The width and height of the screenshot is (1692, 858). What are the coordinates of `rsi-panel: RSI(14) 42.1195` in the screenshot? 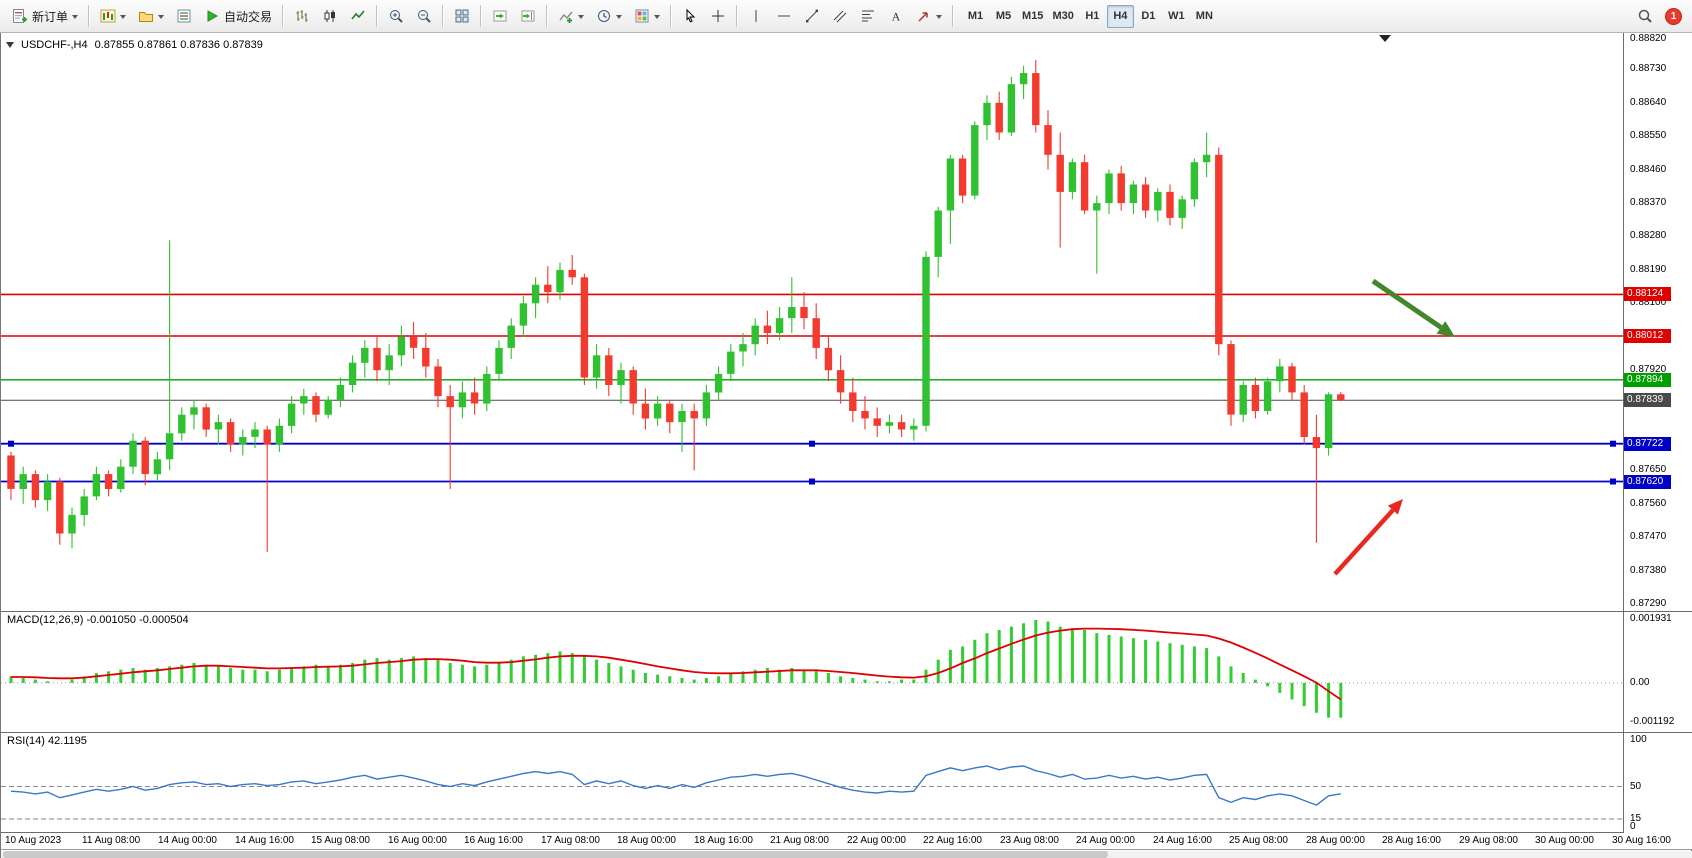 It's located at (812, 783).